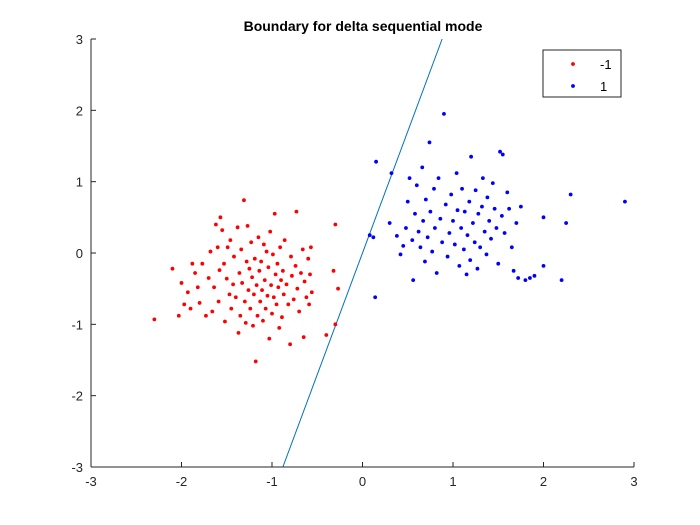  I want to click on x-tick-label: -1, so click(272, 481).